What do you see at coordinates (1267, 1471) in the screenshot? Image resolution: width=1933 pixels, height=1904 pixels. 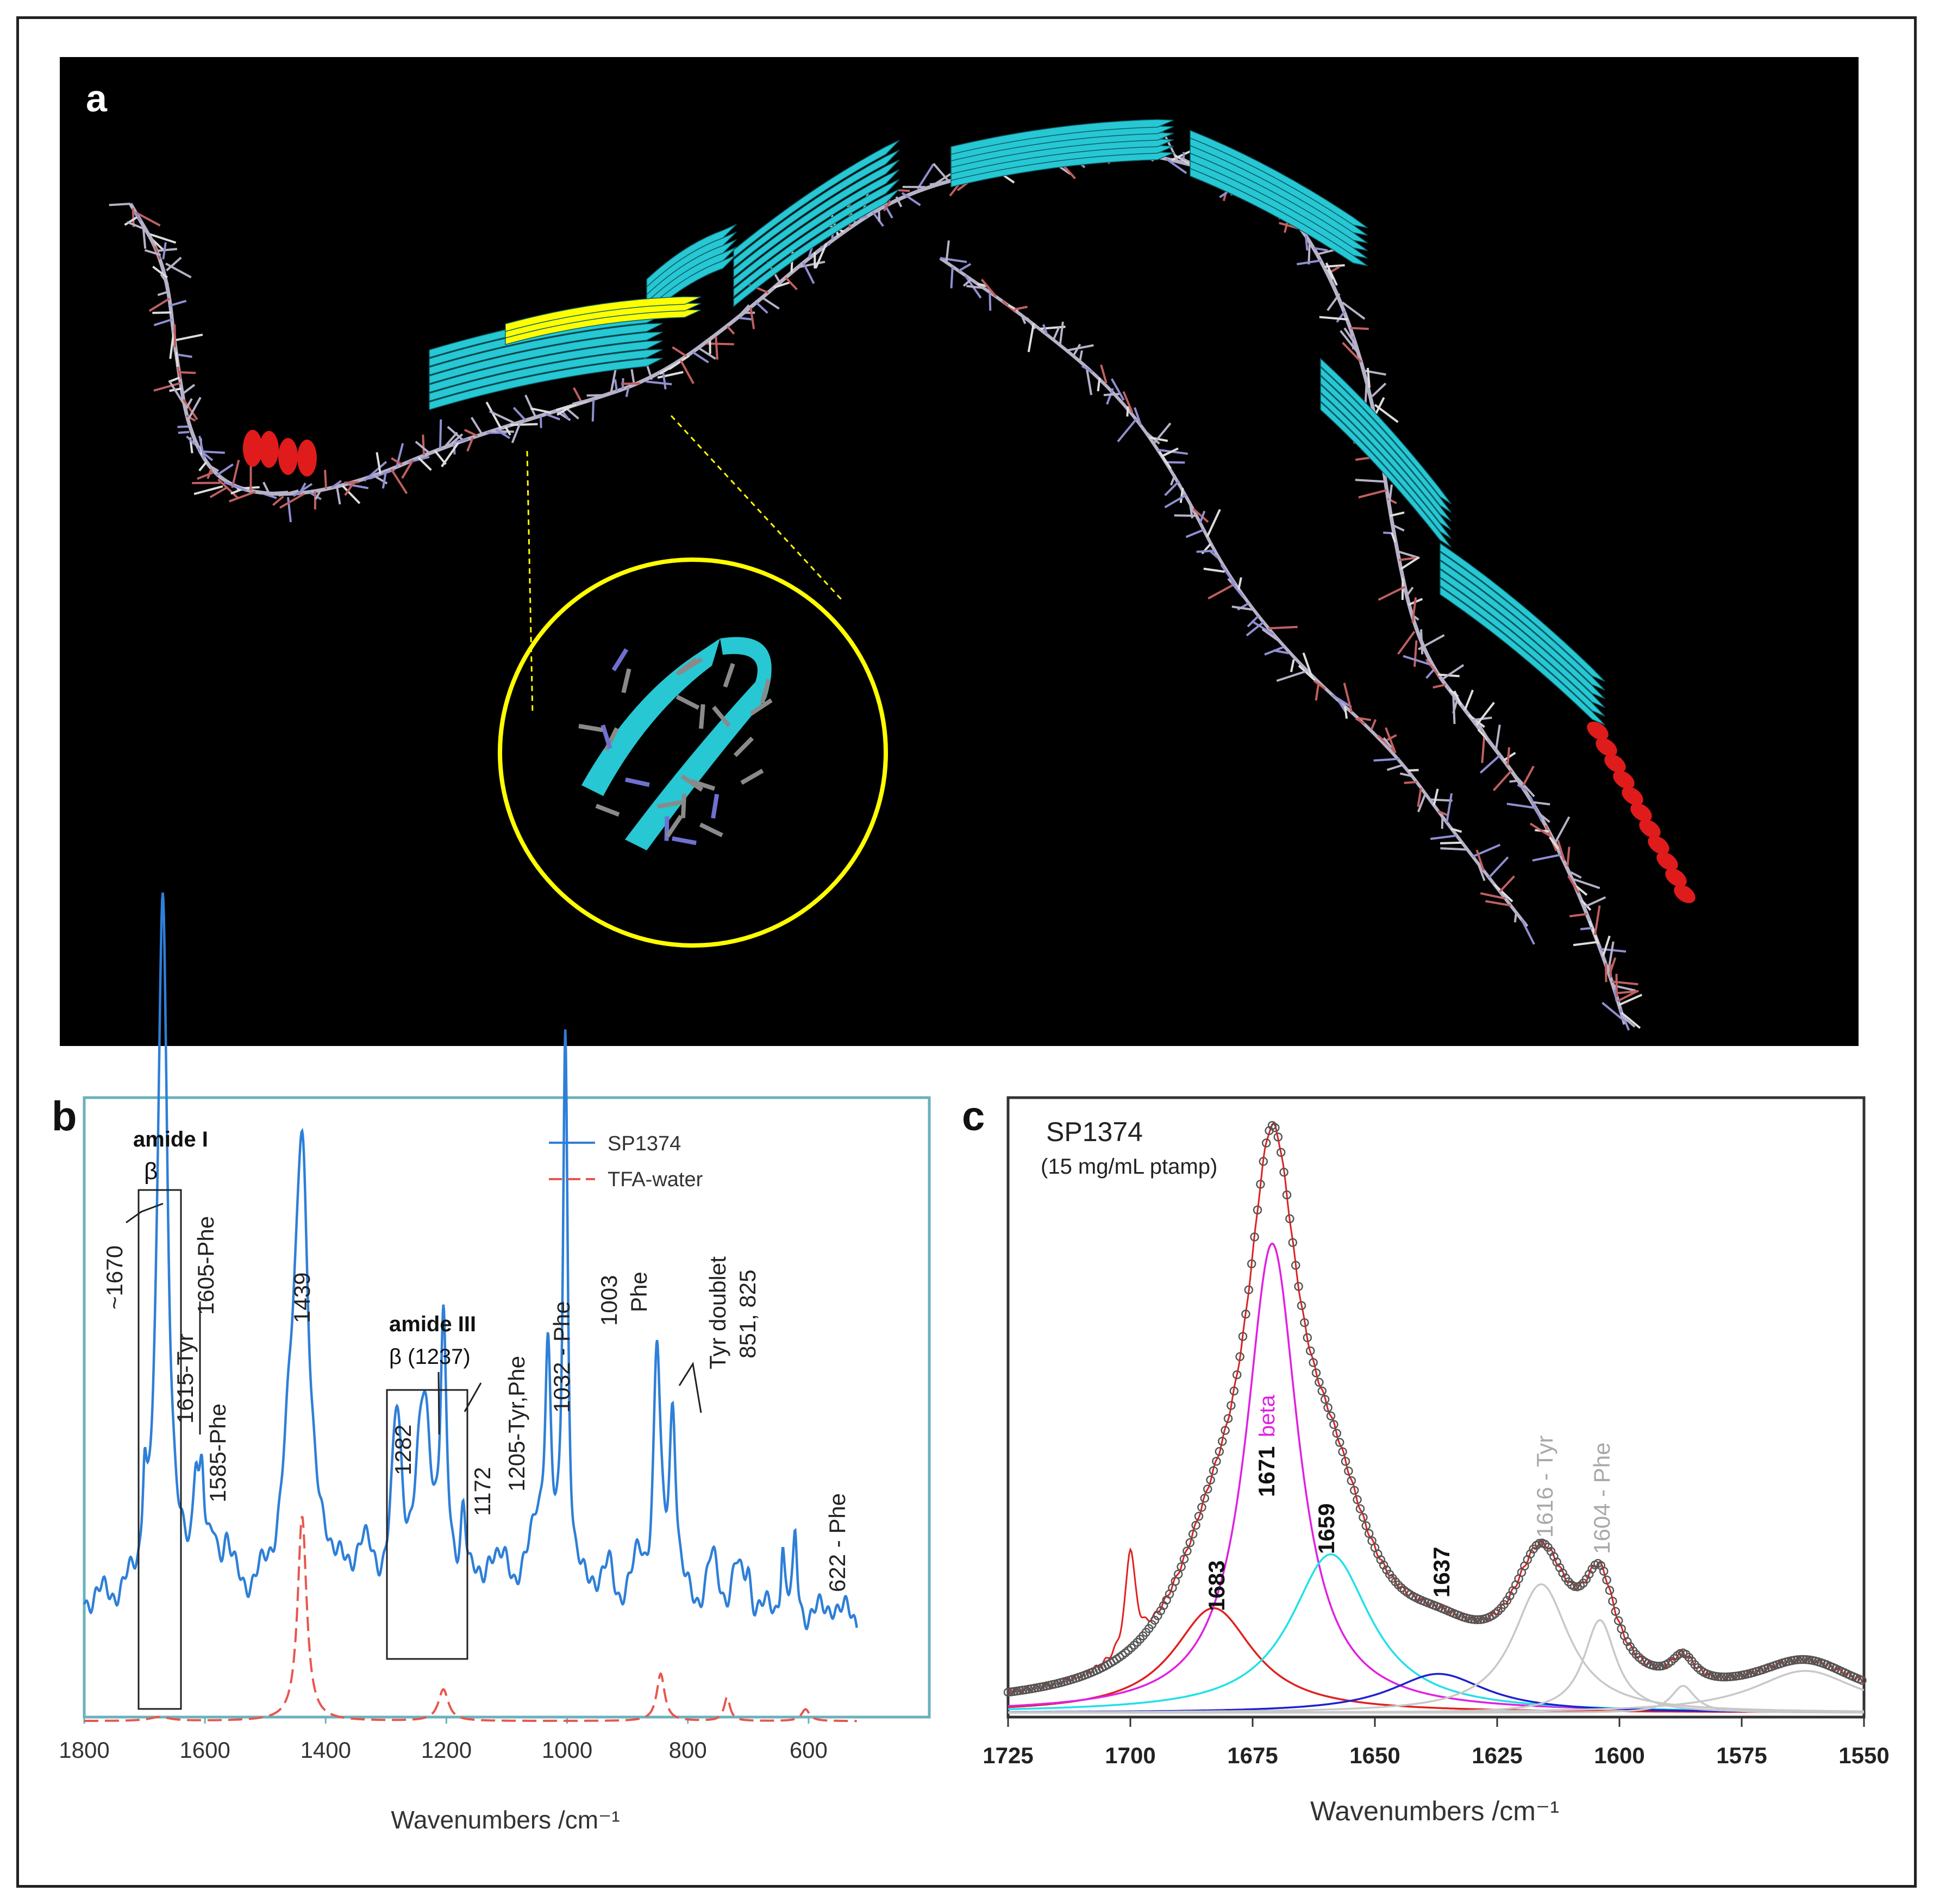 I see `label-1671: 1671` at bounding box center [1267, 1471].